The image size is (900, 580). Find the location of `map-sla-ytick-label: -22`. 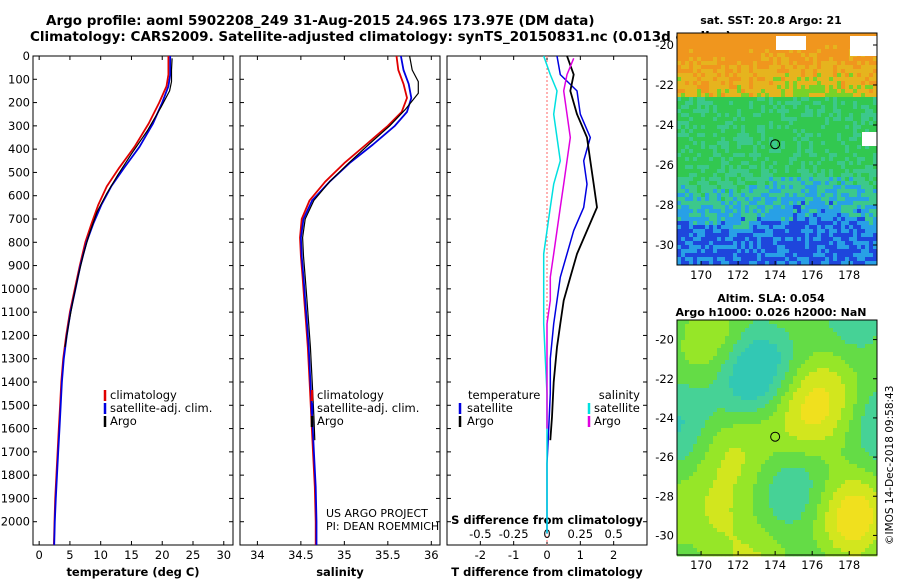

map-sla-ytick-label: -22 is located at coordinates (664, 379).